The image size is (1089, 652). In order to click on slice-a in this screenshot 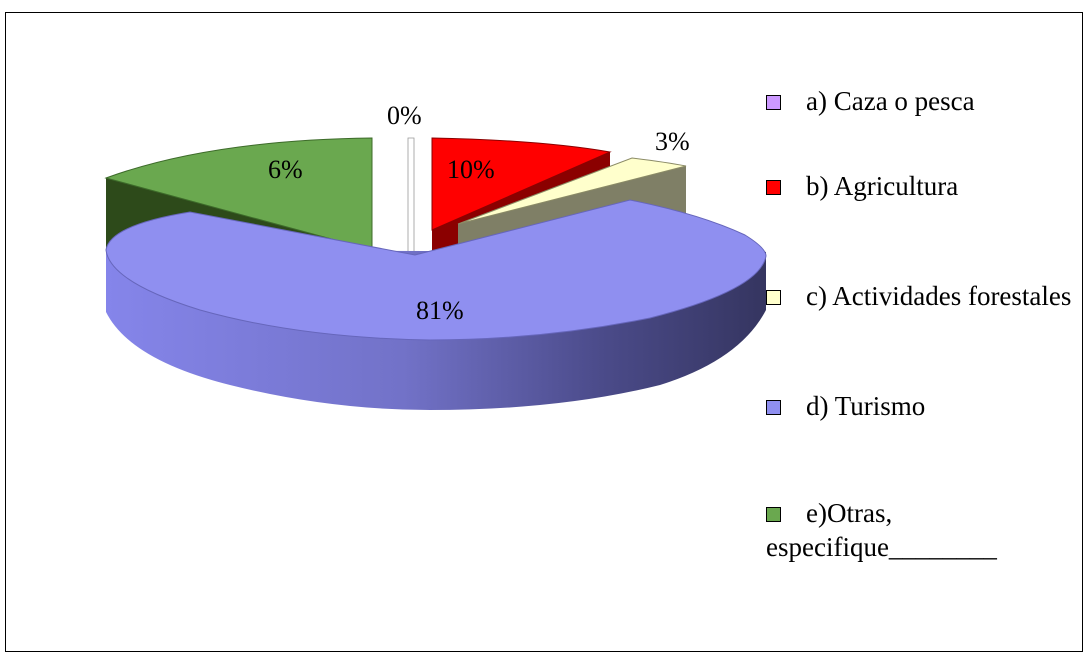, I will do `click(411, 196)`.